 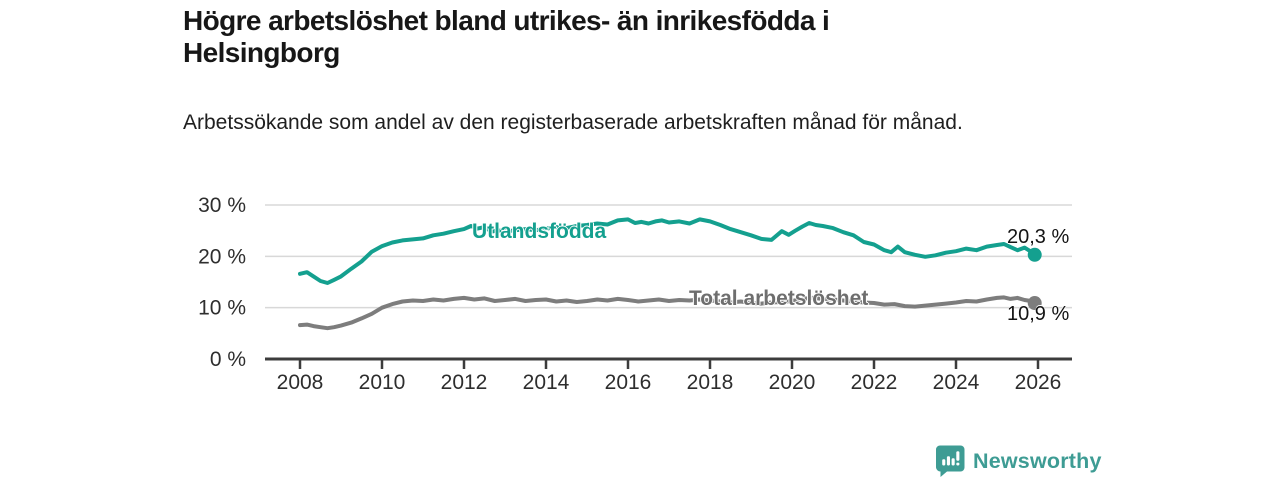 I want to click on newsworthy-logo: Newsworthy, so click(x=1019, y=461).